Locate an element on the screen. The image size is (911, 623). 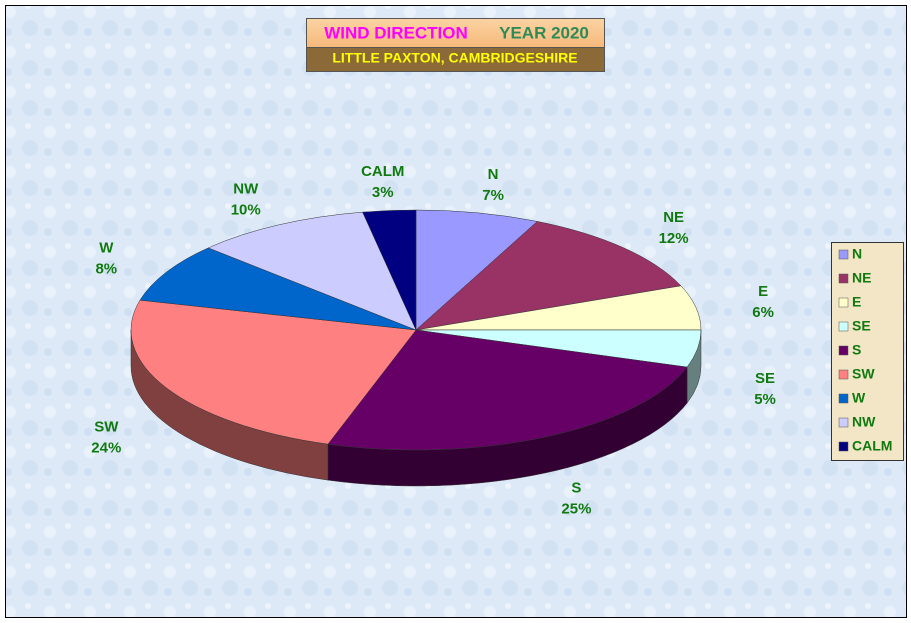
slice-label: NW is located at coordinates (246, 189).